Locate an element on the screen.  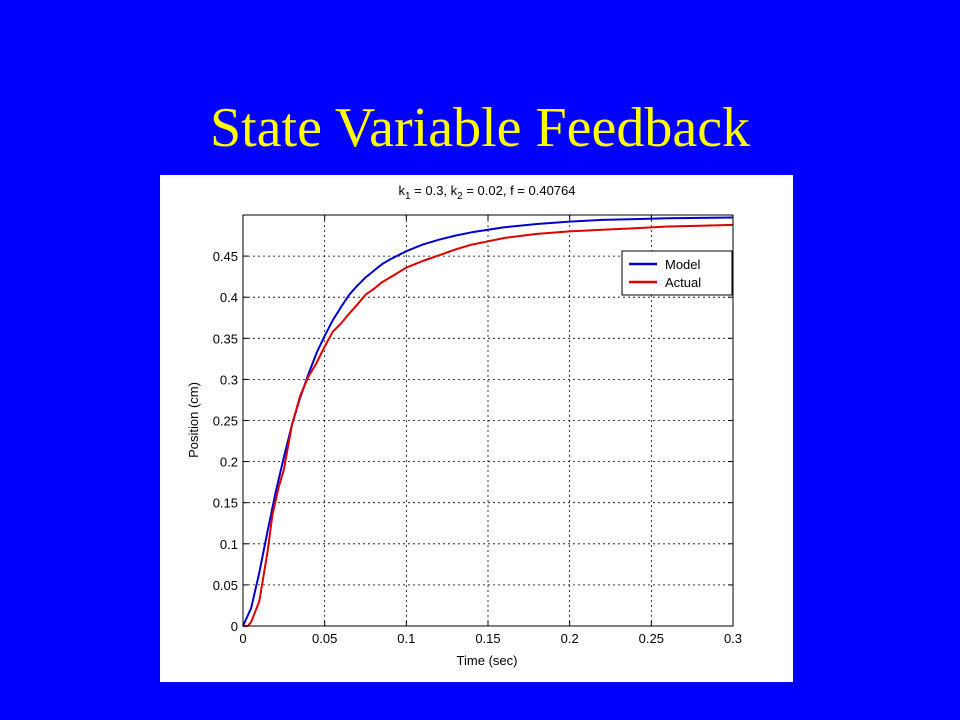
legend-label-actual: Actual is located at coordinates (683, 282).